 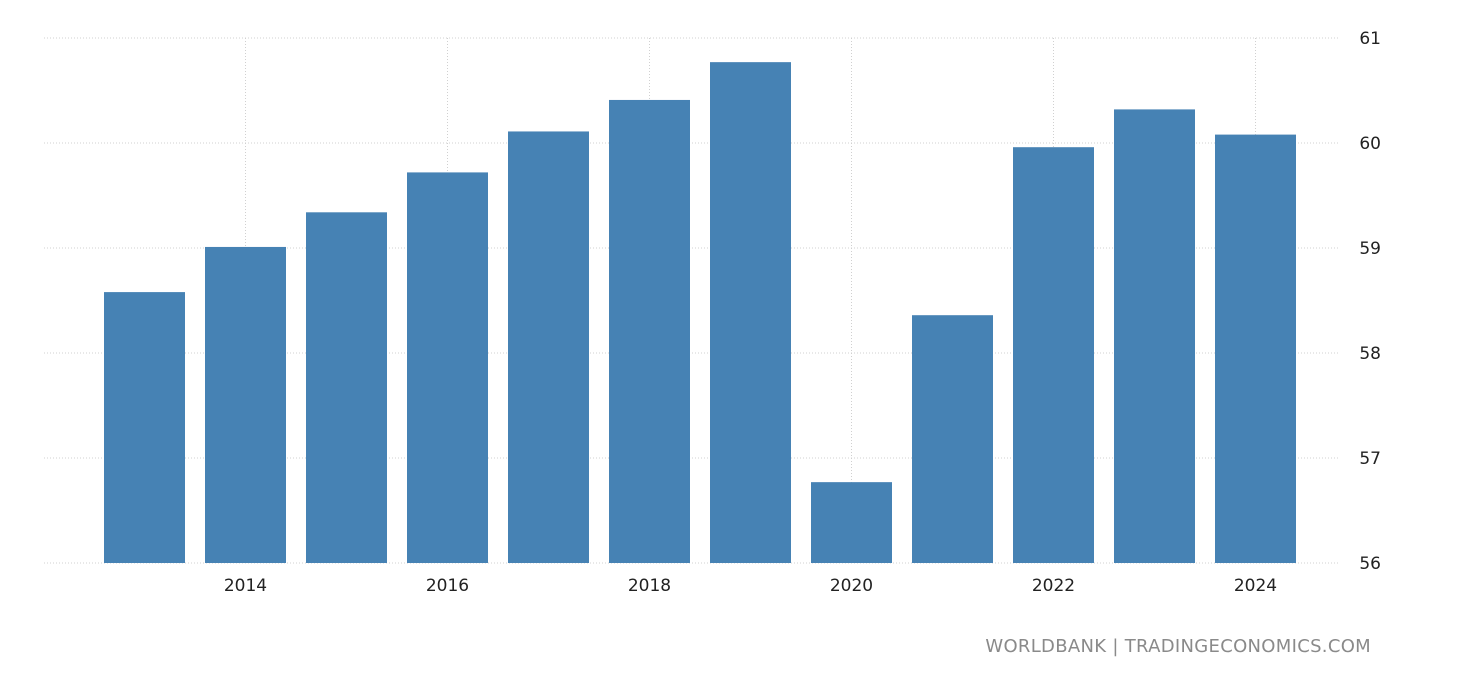 I want to click on y-tick-label: 60, so click(x=1370, y=144).